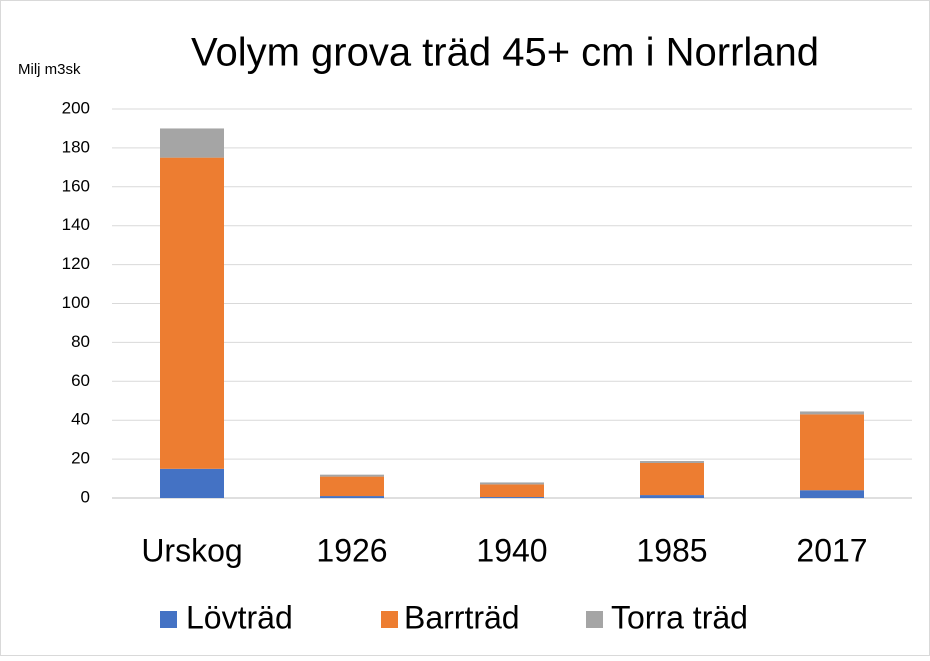 Image resolution: width=930 pixels, height=661 pixels. I want to click on y-tick-label: 80, so click(80, 341).